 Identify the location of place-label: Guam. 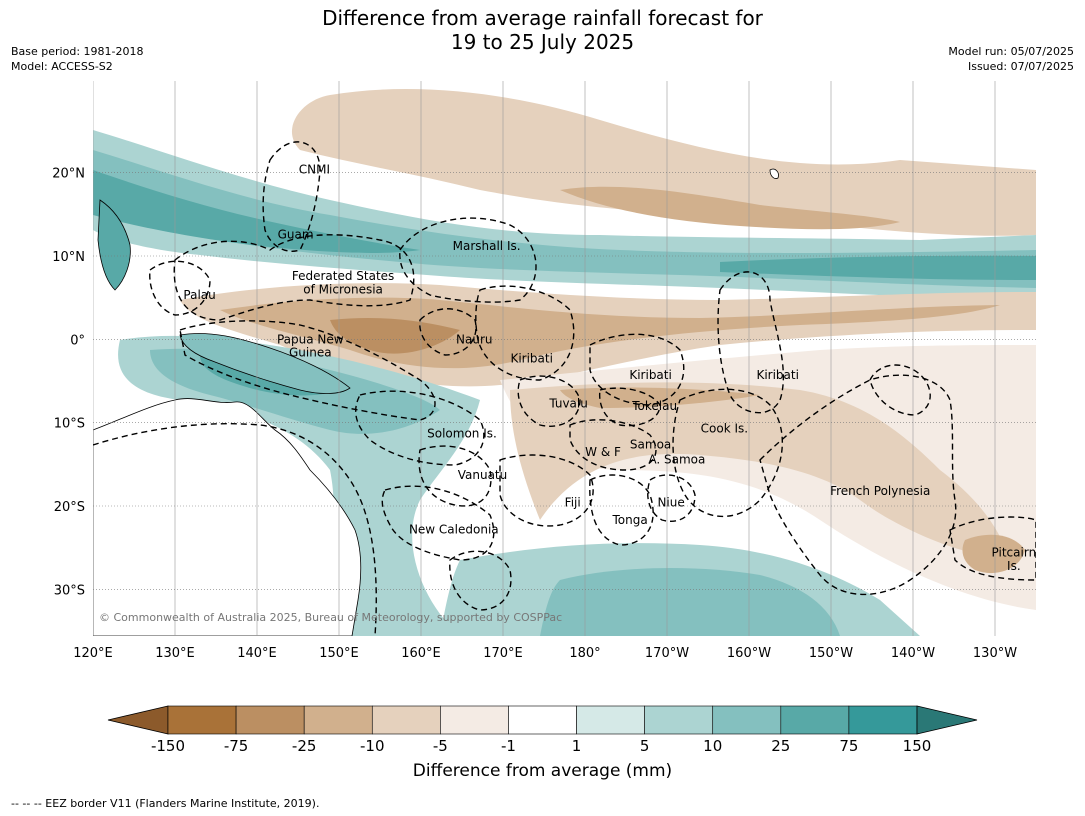
(296, 234).